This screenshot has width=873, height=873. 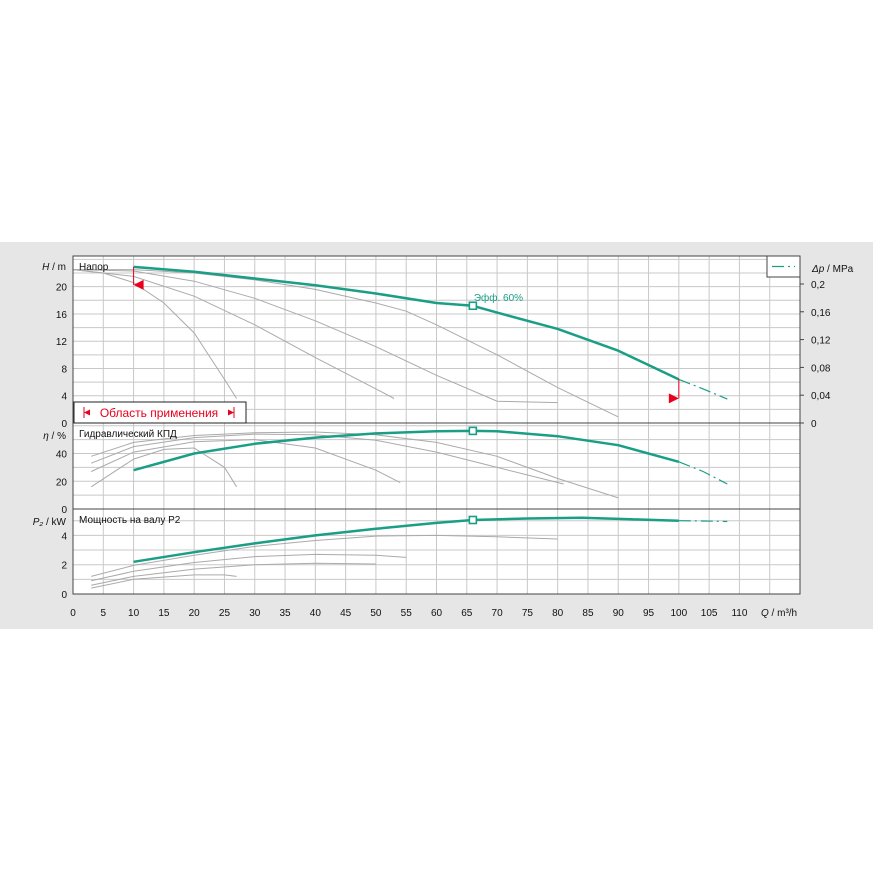 I want to click on x-tick-label: 50, so click(x=376, y=613).